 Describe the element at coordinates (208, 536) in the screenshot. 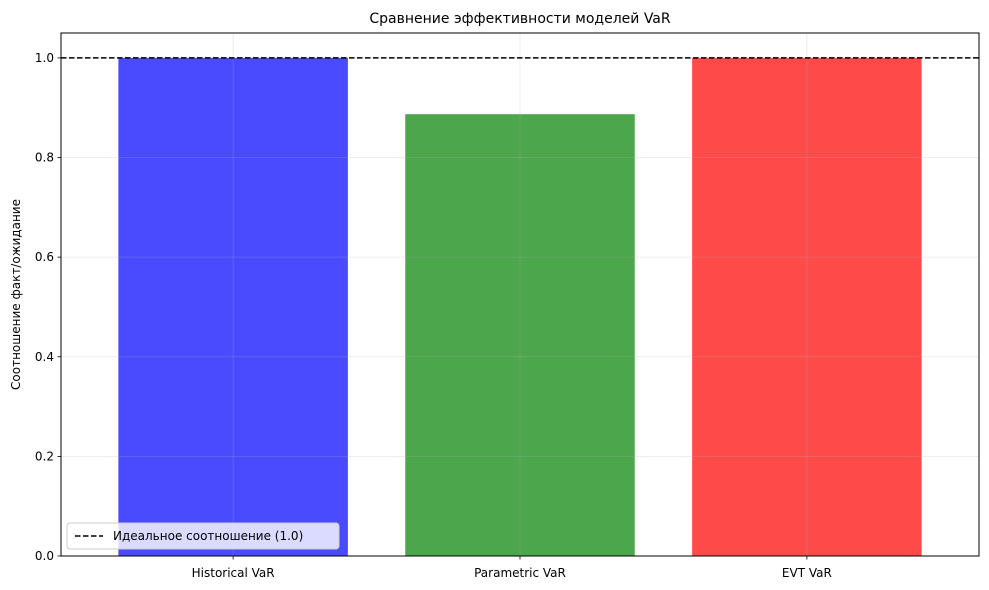

I see `legend-entry-ideal-ratio: Идеальное соотношение (1.0)` at that location.